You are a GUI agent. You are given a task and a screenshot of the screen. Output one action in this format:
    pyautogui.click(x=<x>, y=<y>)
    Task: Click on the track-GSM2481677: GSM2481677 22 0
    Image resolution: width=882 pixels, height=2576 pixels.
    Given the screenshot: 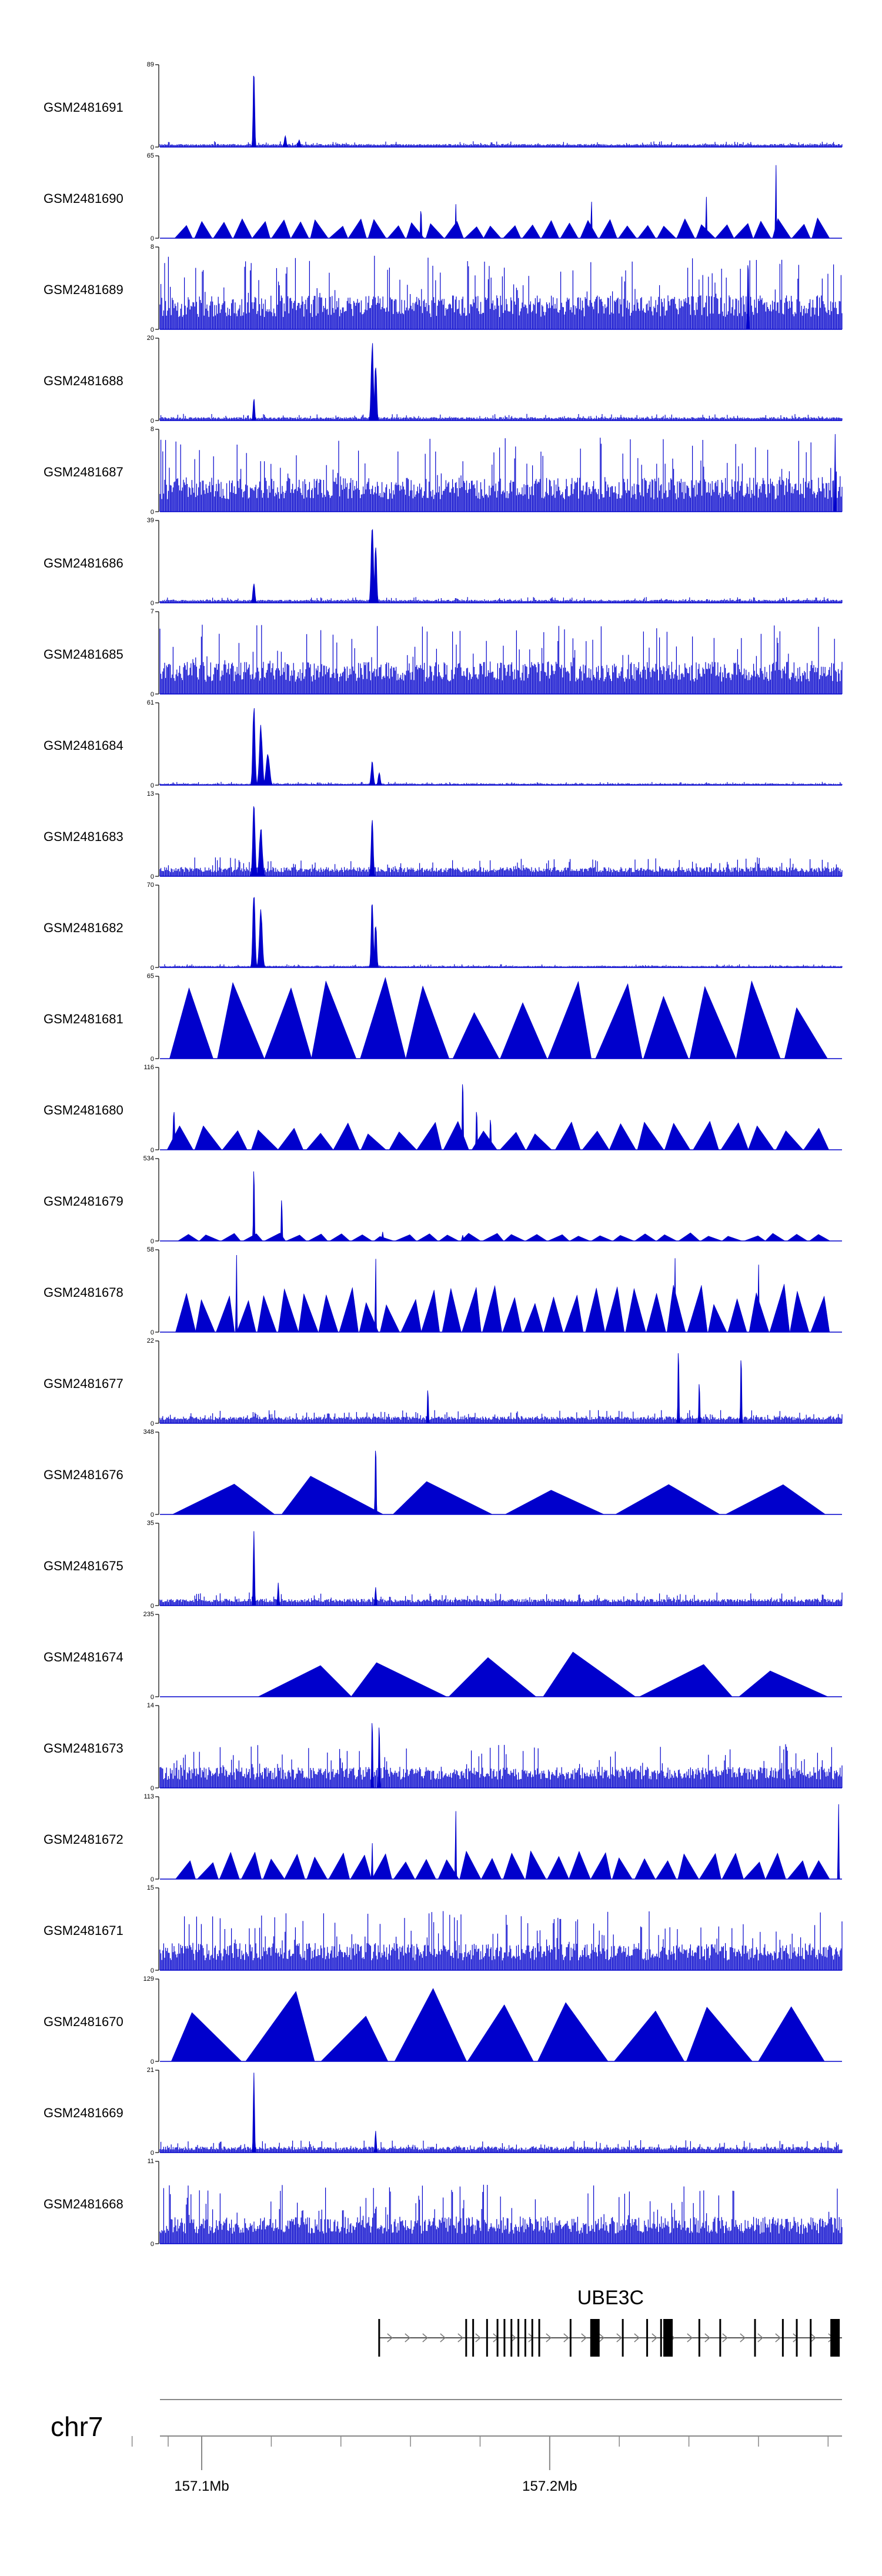 What is the action you would take?
    pyautogui.click(x=443, y=1382)
    